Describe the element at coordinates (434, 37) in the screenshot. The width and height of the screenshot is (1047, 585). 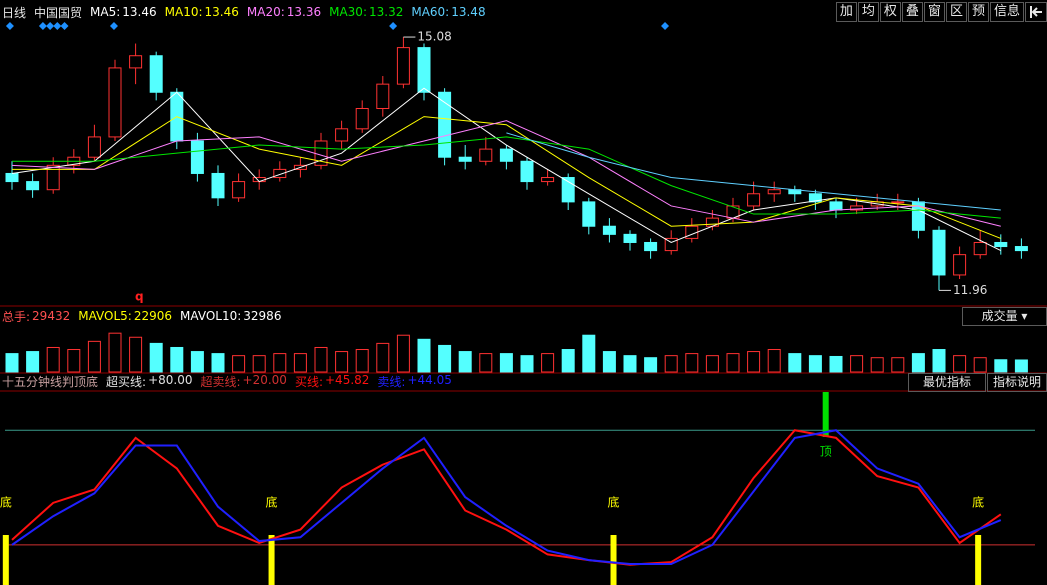
I see `high-annotation: 15.08` at that location.